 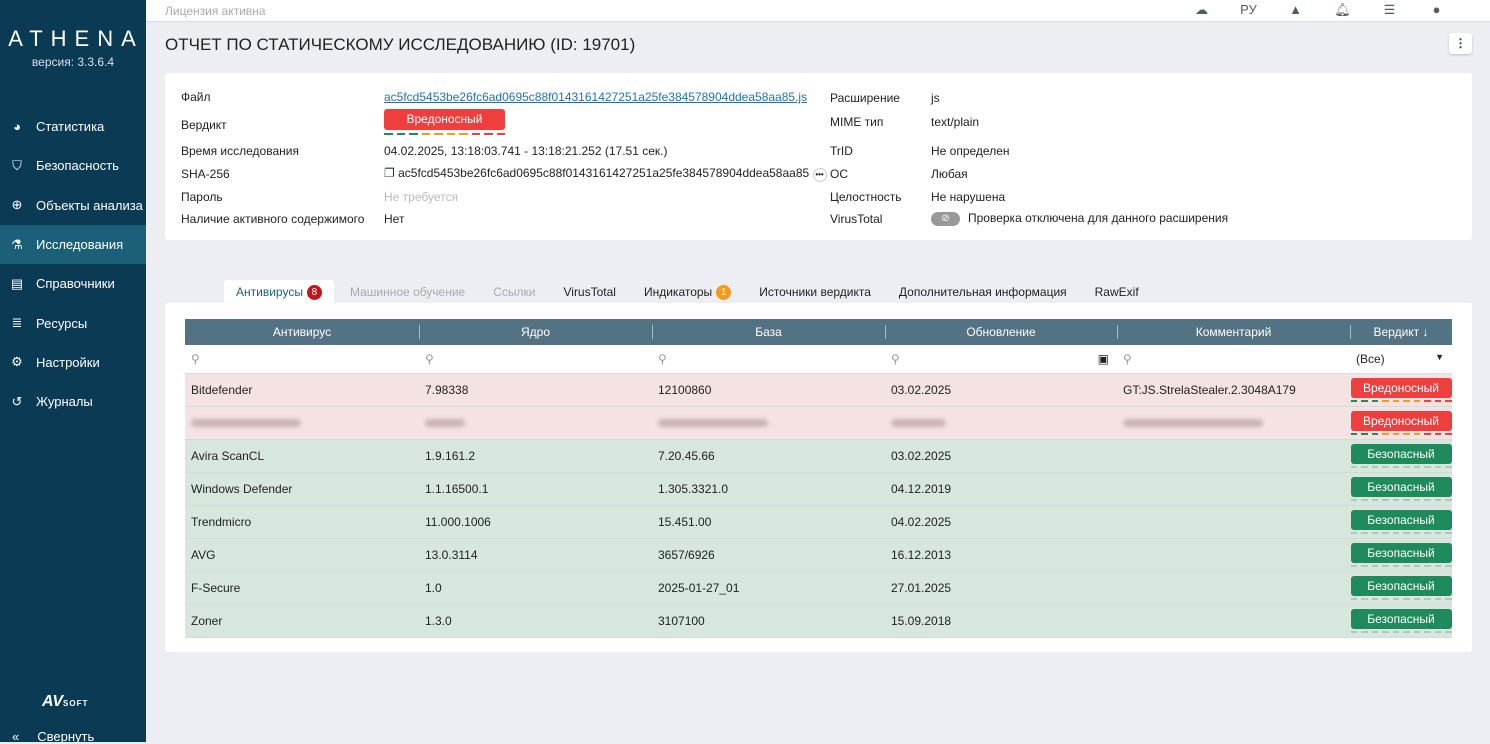 What do you see at coordinates (65, 701) in the screenshot?
I see `avsoft-logo: AVSOFT` at bounding box center [65, 701].